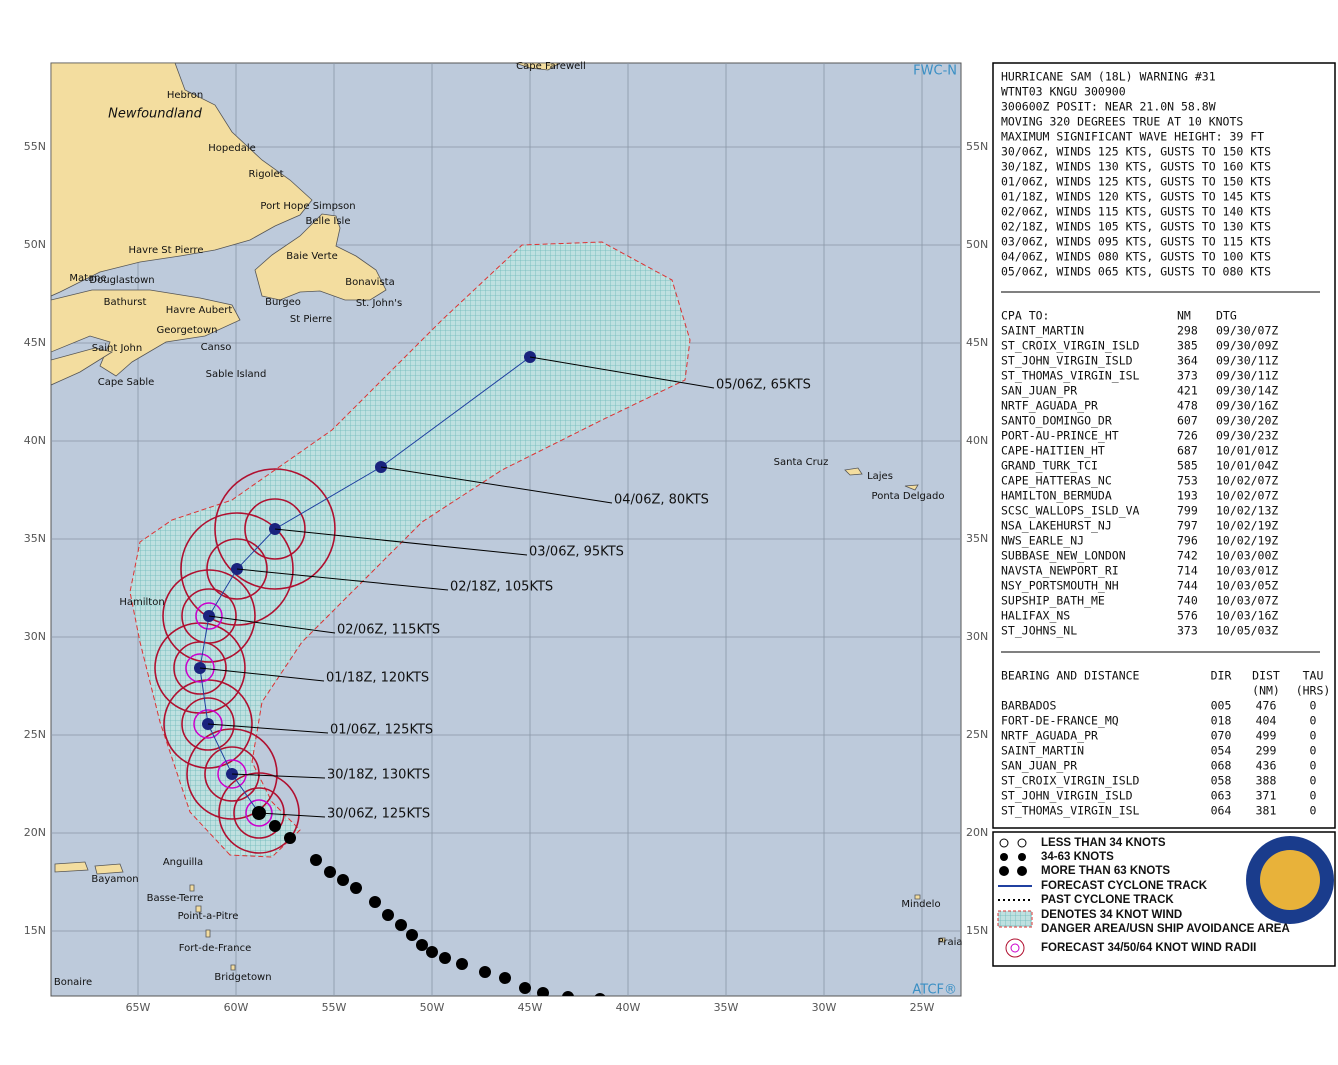  What do you see at coordinates (1070, 346) in the screenshot?
I see `table-text: ST_CROIX_VIRGIN_ISLD` at bounding box center [1070, 346].